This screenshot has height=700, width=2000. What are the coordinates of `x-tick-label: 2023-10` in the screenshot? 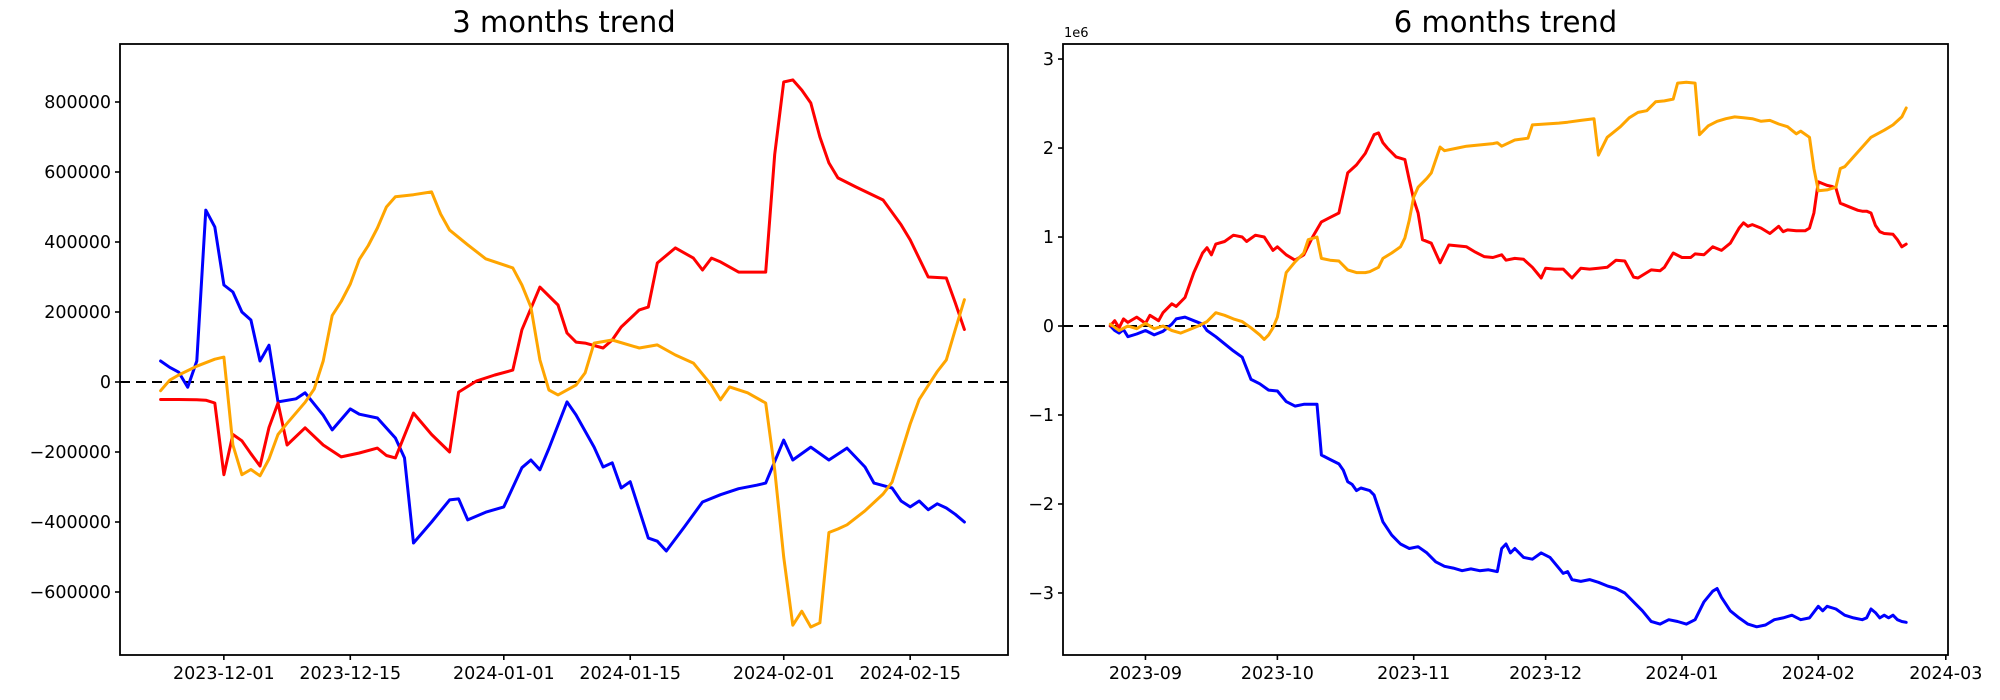 It's located at (1277, 674).